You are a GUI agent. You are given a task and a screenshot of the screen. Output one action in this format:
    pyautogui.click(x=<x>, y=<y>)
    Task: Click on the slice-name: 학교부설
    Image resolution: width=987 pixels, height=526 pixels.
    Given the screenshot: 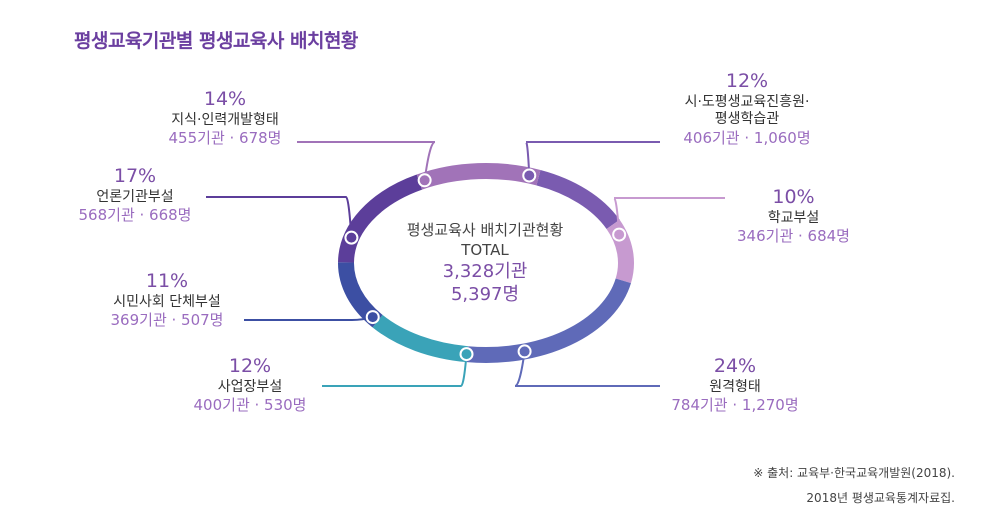 What is the action you would take?
    pyautogui.click(x=793, y=217)
    